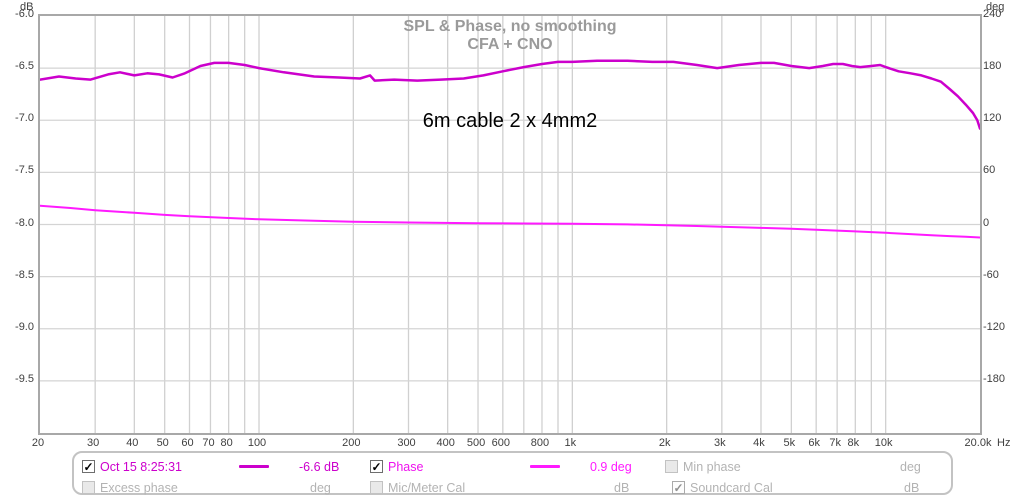 Image resolution: width=1024 pixels, height=500 pixels. Describe the element at coordinates (611, 467) in the screenshot. I see `phase-cursor-value: 0.9 deg` at that location.